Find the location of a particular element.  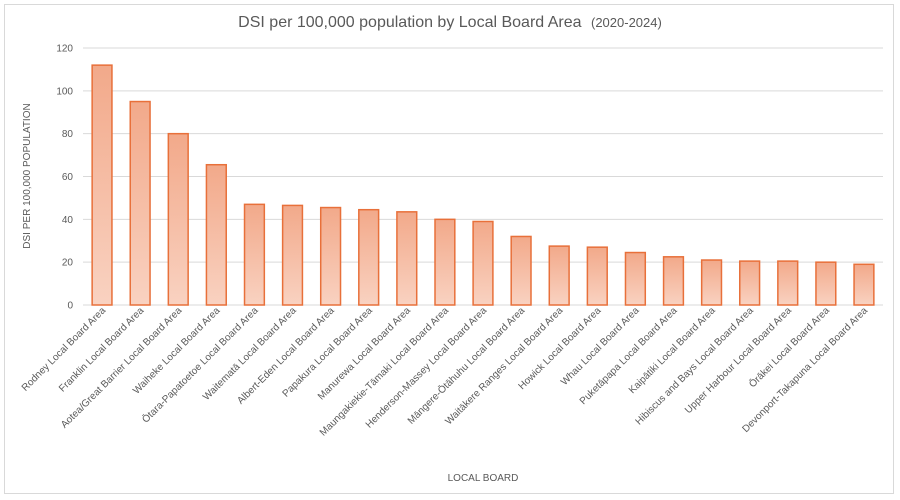

chart-title-sub: (2020-2024) is located at coordinates (626, 22).